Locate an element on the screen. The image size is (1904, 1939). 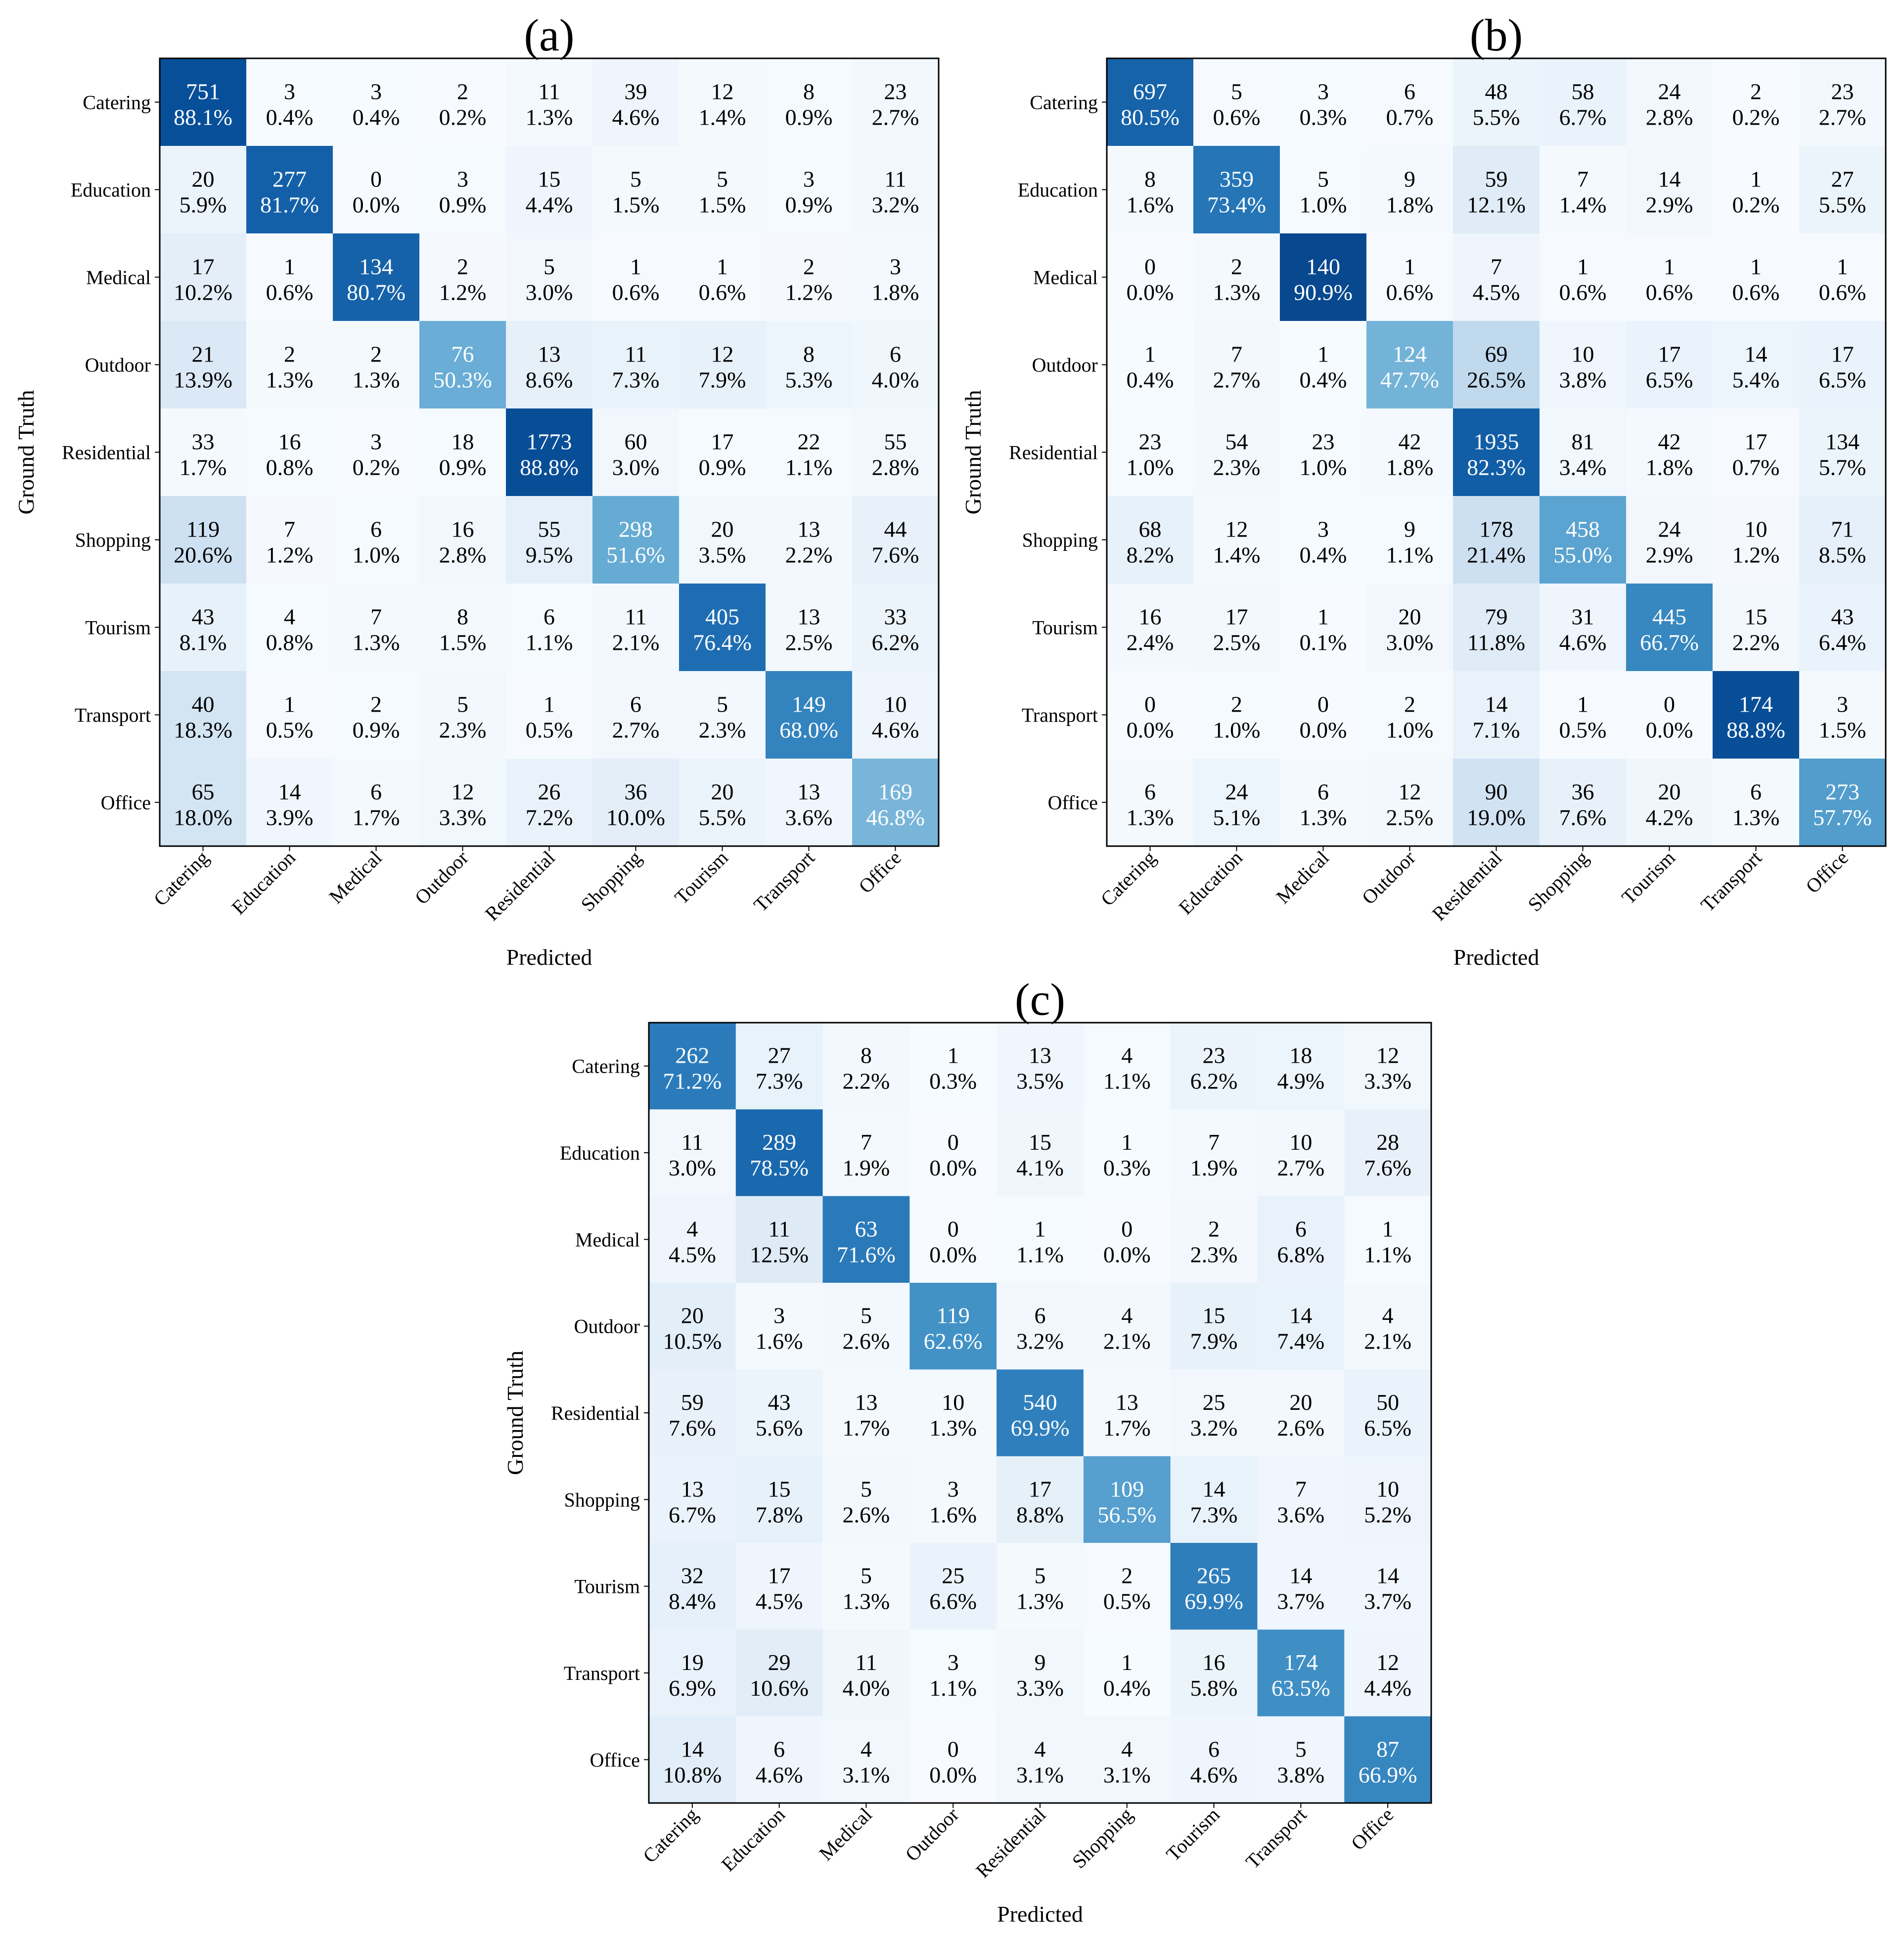
cell-percent-label: 7.4% is located at coordinates (1300, 1341).